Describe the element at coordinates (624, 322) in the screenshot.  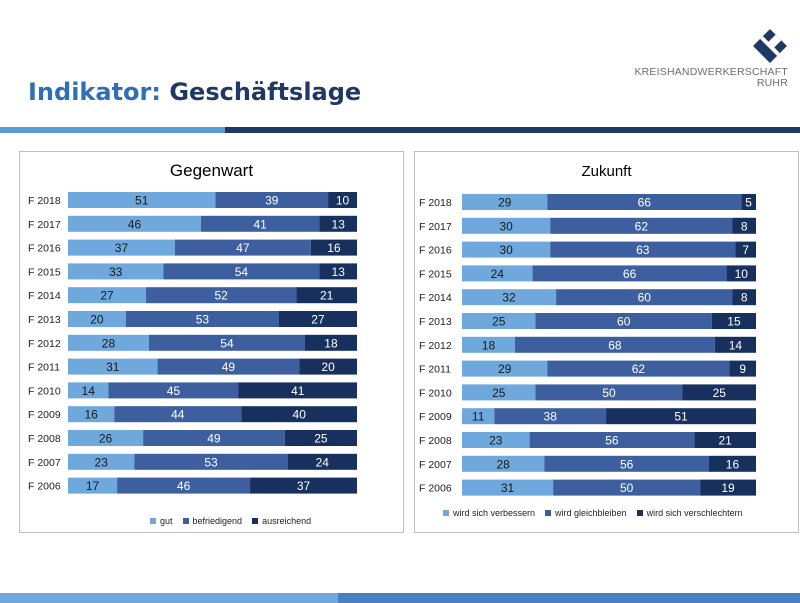
I see `data-label: 60` at that location.